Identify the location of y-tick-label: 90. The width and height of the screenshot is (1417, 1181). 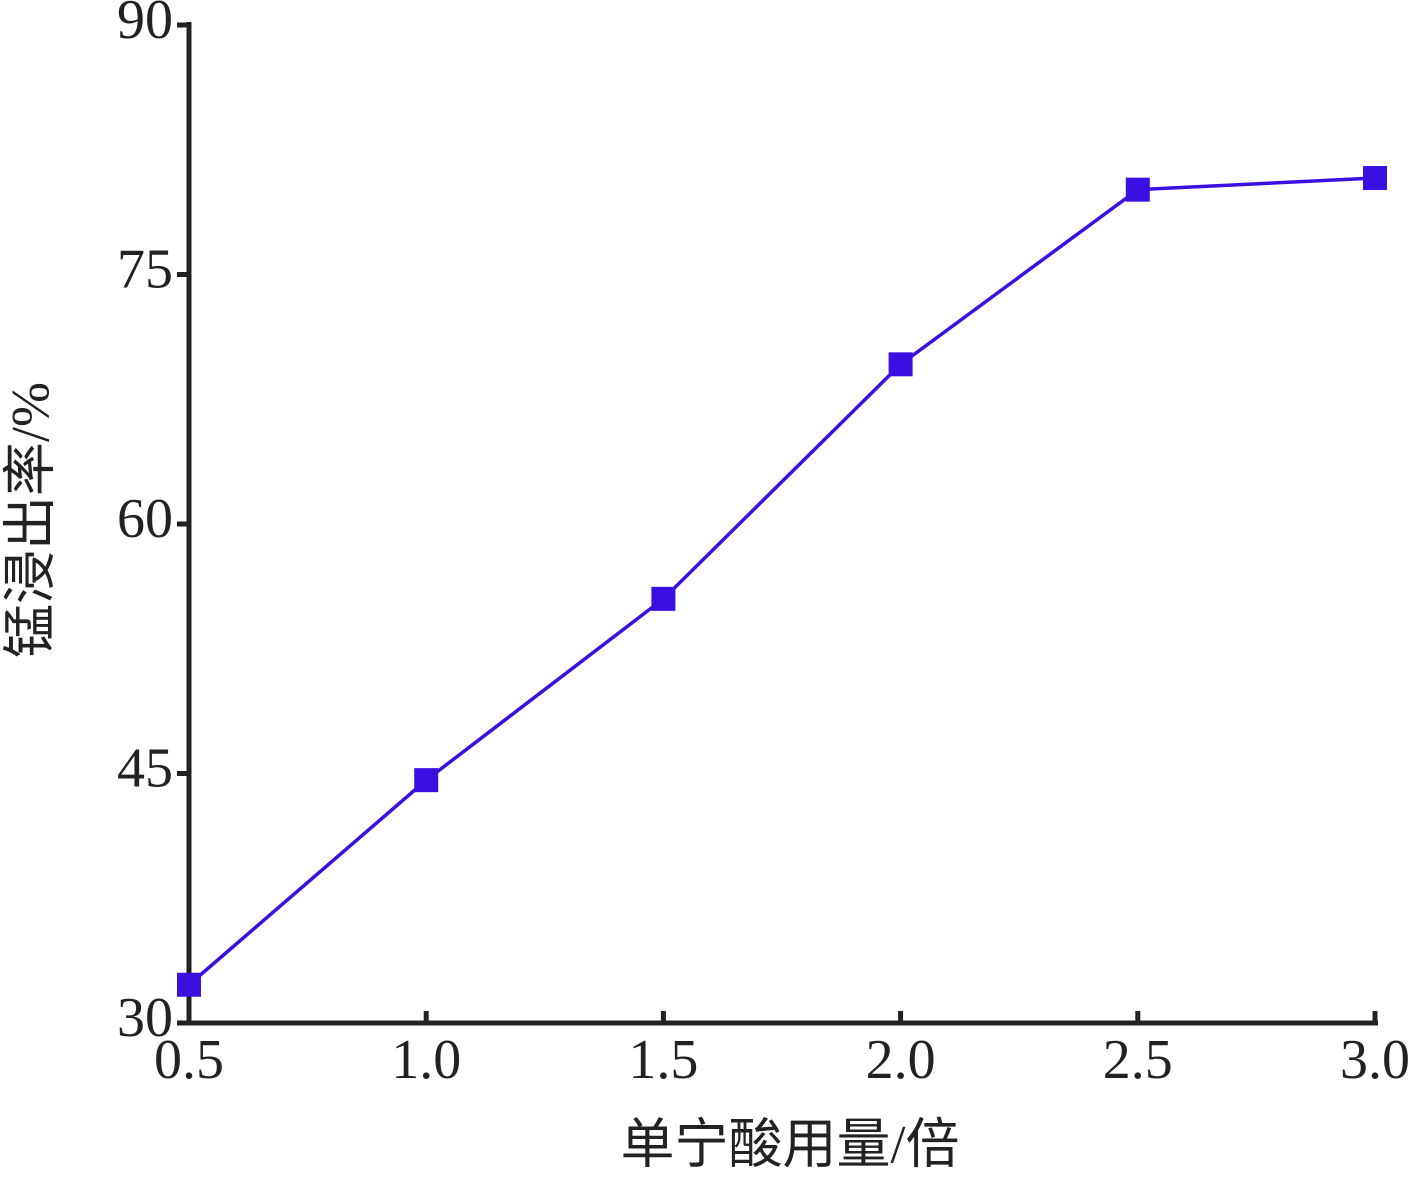
(145, 25).